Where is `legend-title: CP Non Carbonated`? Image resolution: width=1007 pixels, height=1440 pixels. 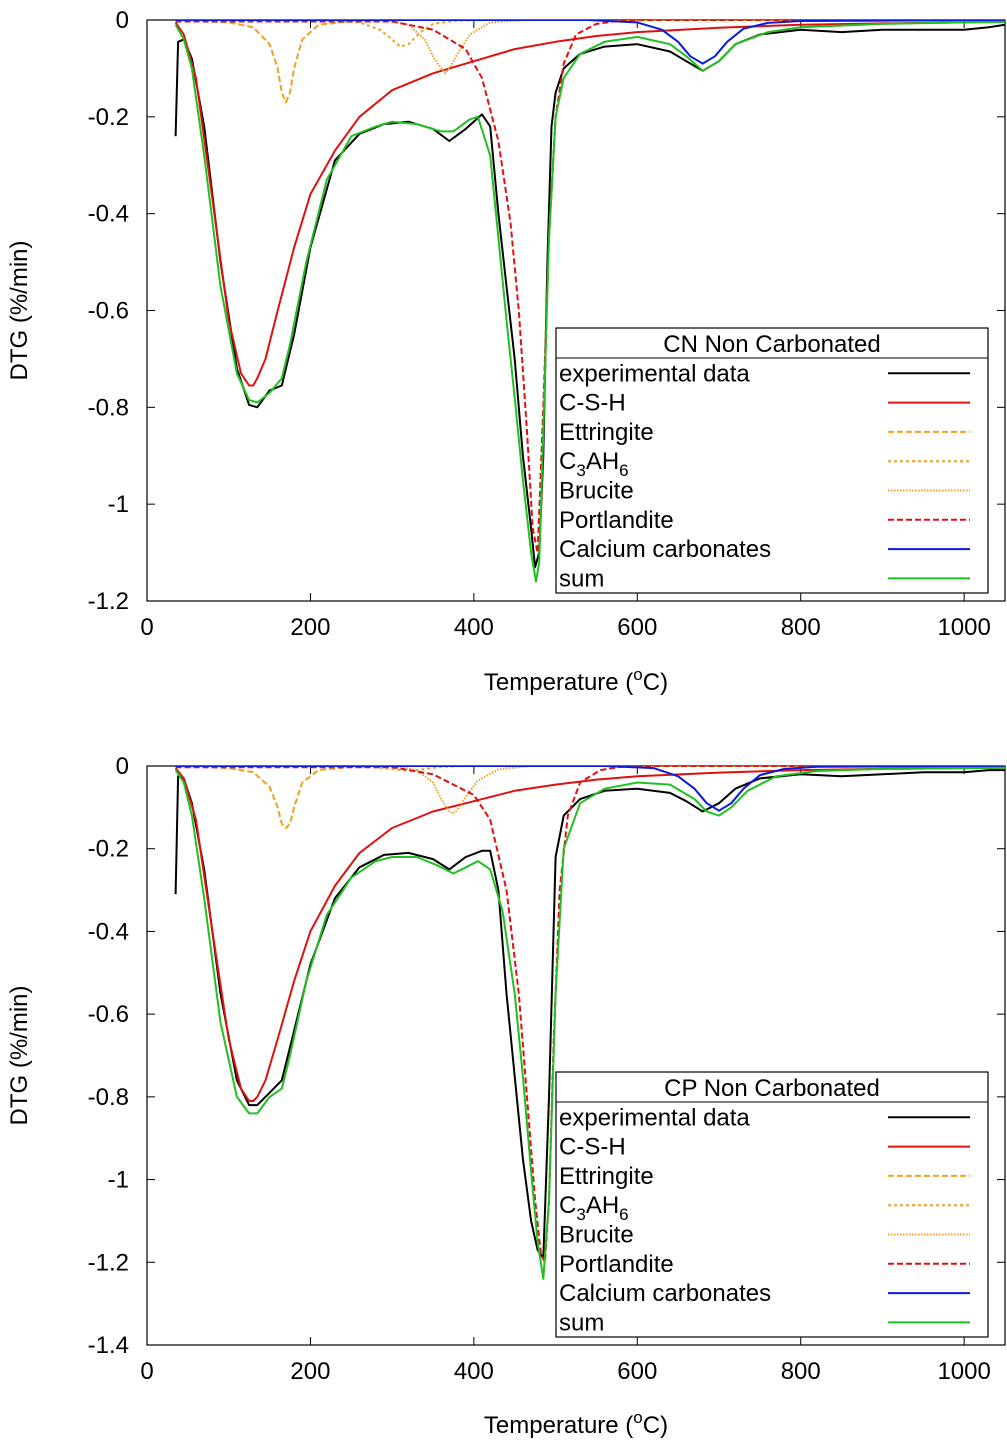
legend-title: CP Non Carbonated is located at coordinates (772, 1088).